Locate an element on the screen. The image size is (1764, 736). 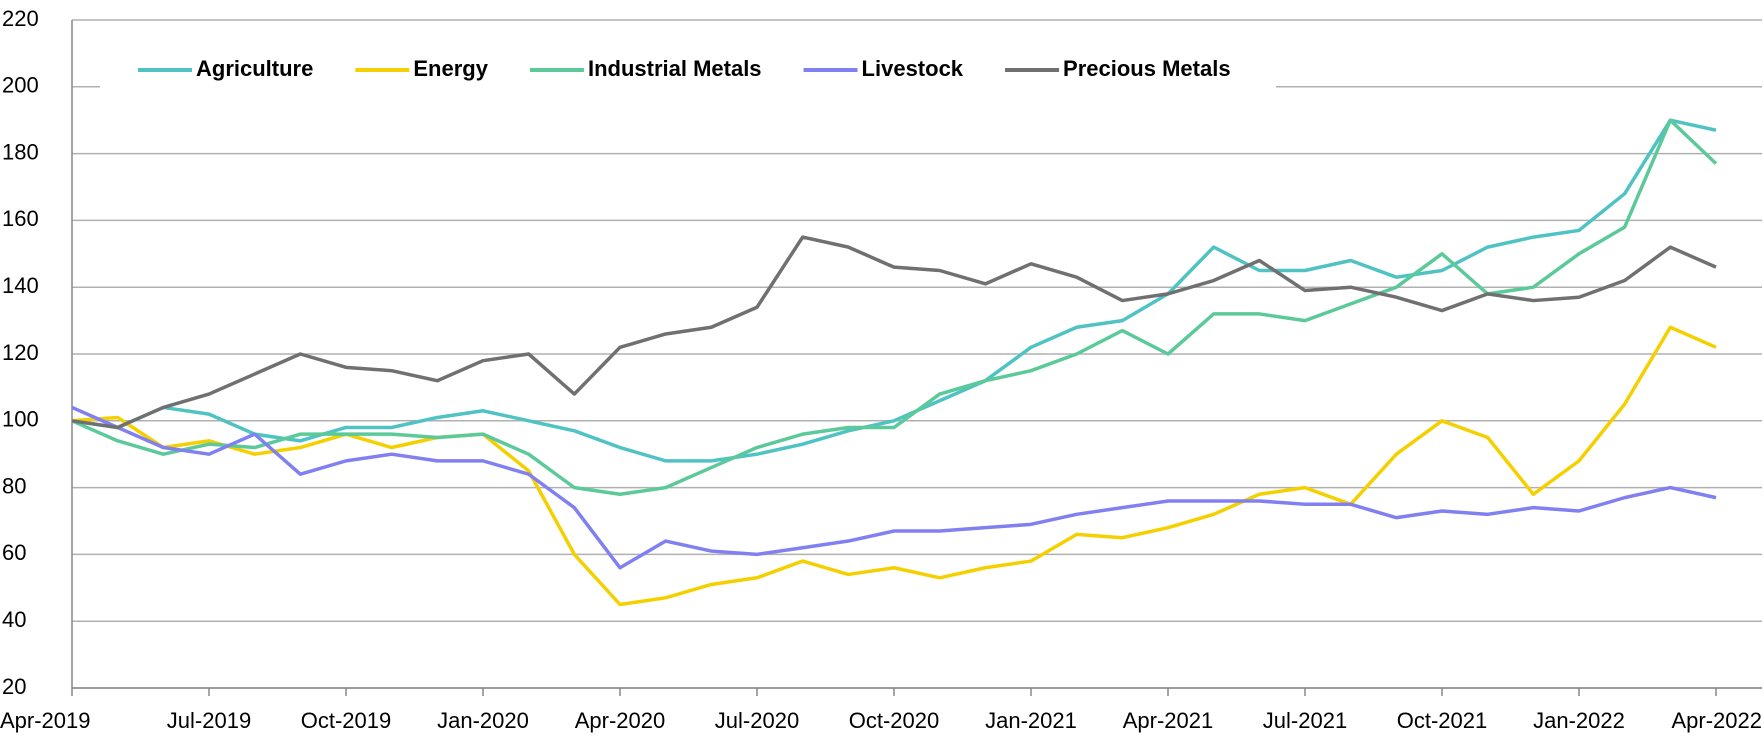
y-tick-label: 120 is located at coordinates (20, 352).